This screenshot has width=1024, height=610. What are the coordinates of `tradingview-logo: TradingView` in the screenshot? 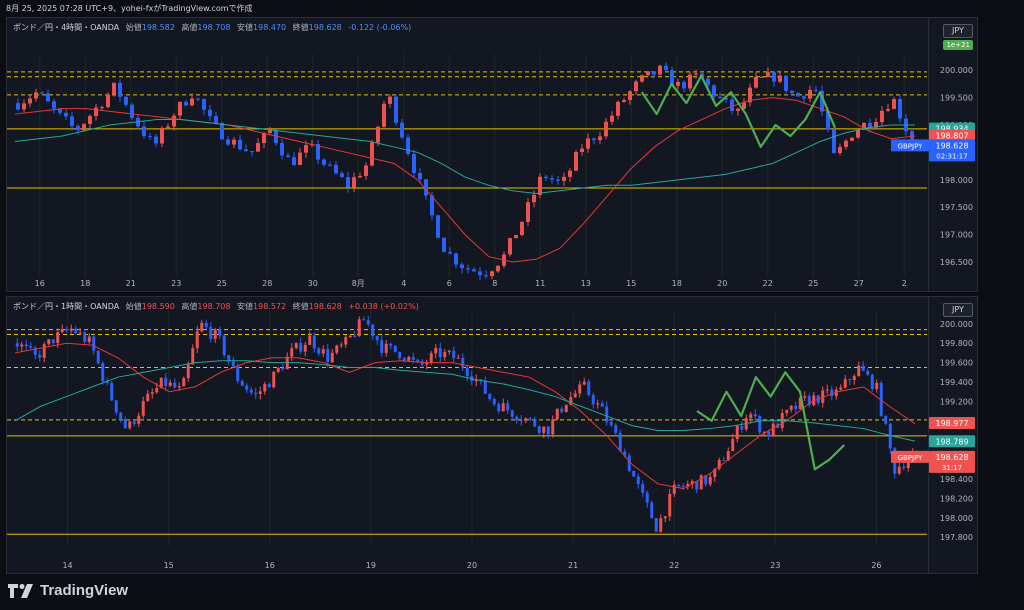 It's located at (68, 590).